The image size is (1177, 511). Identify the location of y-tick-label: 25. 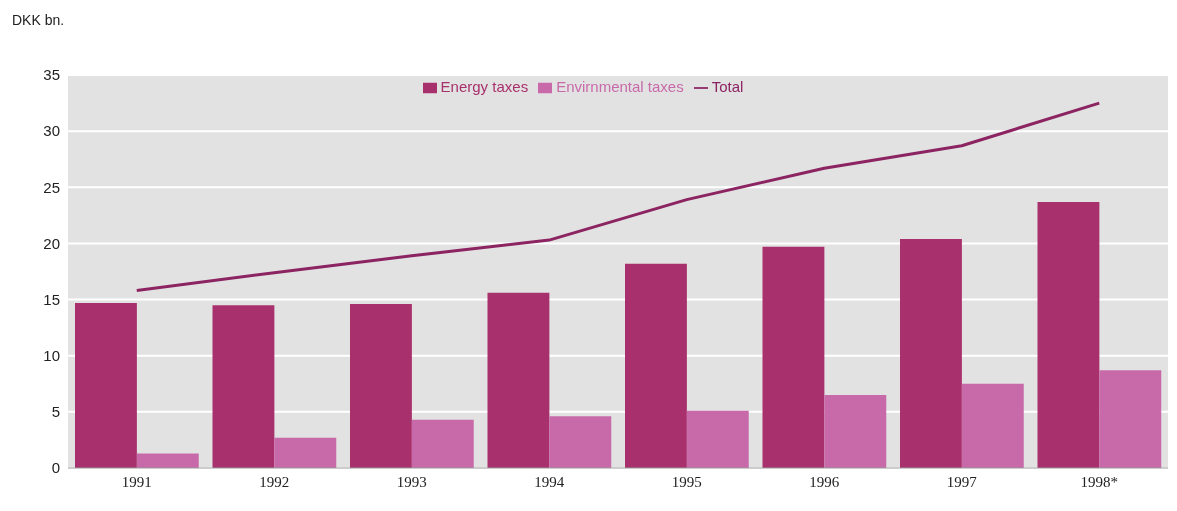
(51, 187).